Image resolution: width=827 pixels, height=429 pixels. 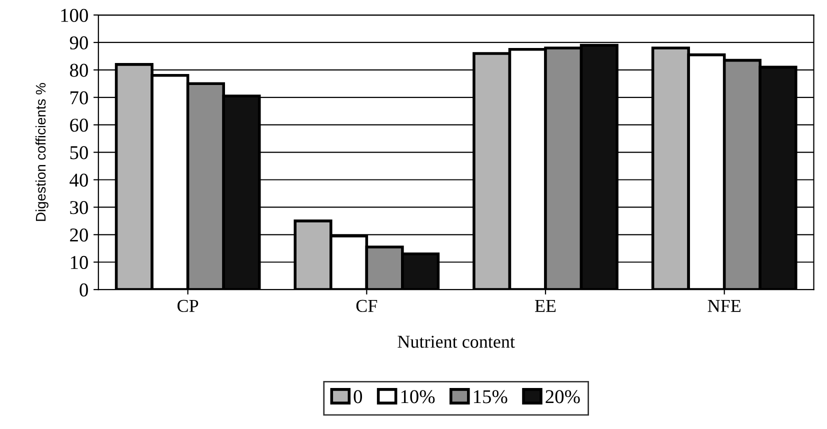 What do you see at coordinates (79, 125) in the screenshot?
I see `y-tick-label: 60` at bounding box center [79, 125].